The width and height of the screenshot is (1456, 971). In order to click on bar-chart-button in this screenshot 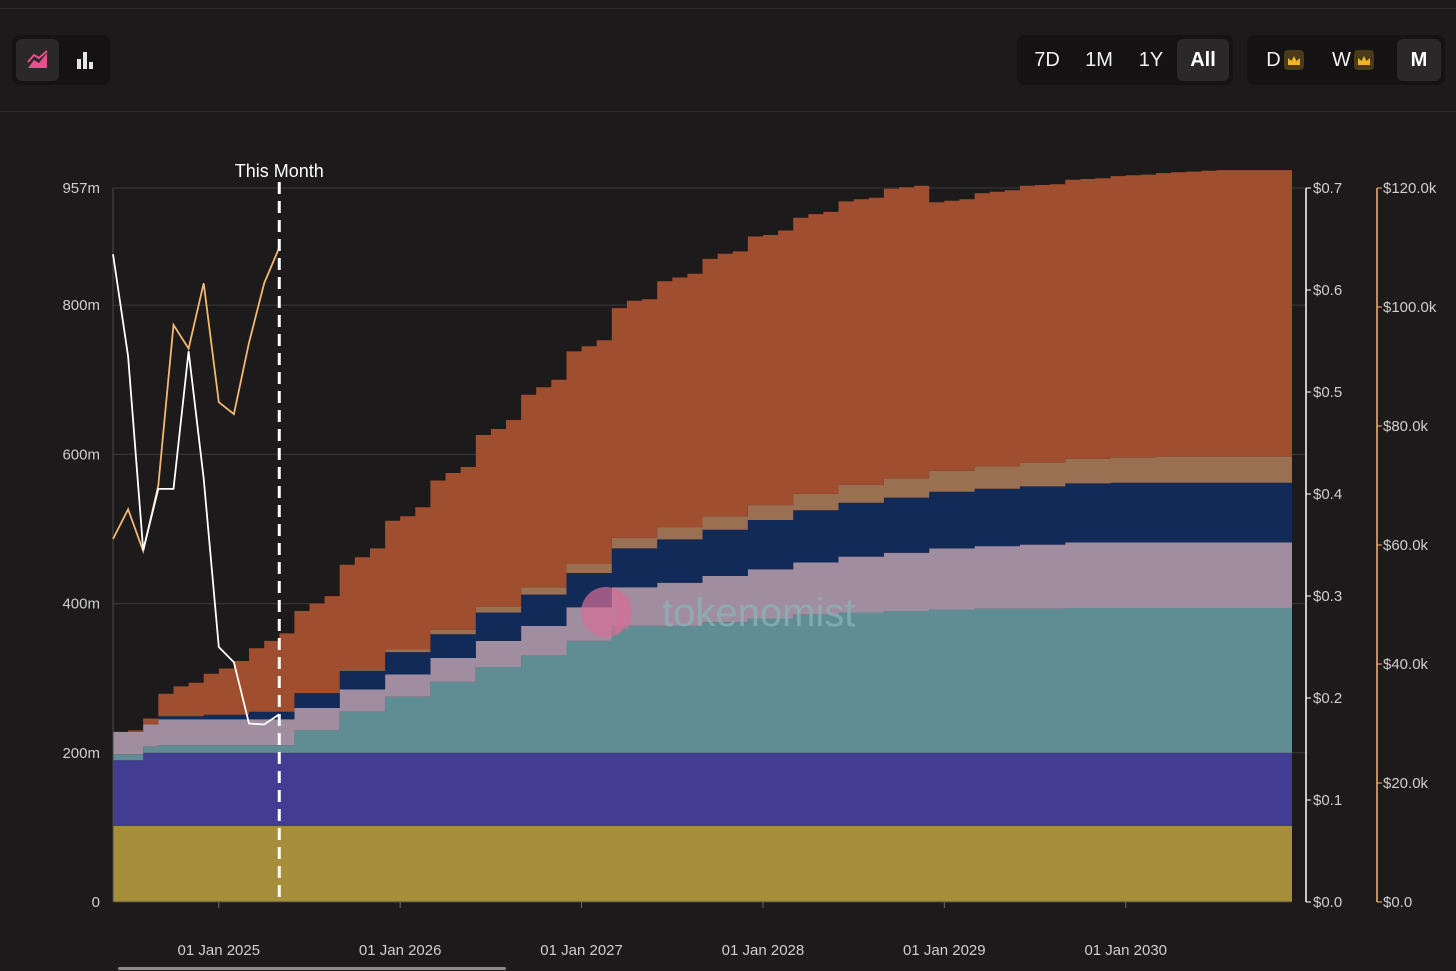, I will do `click(84, 60)`.